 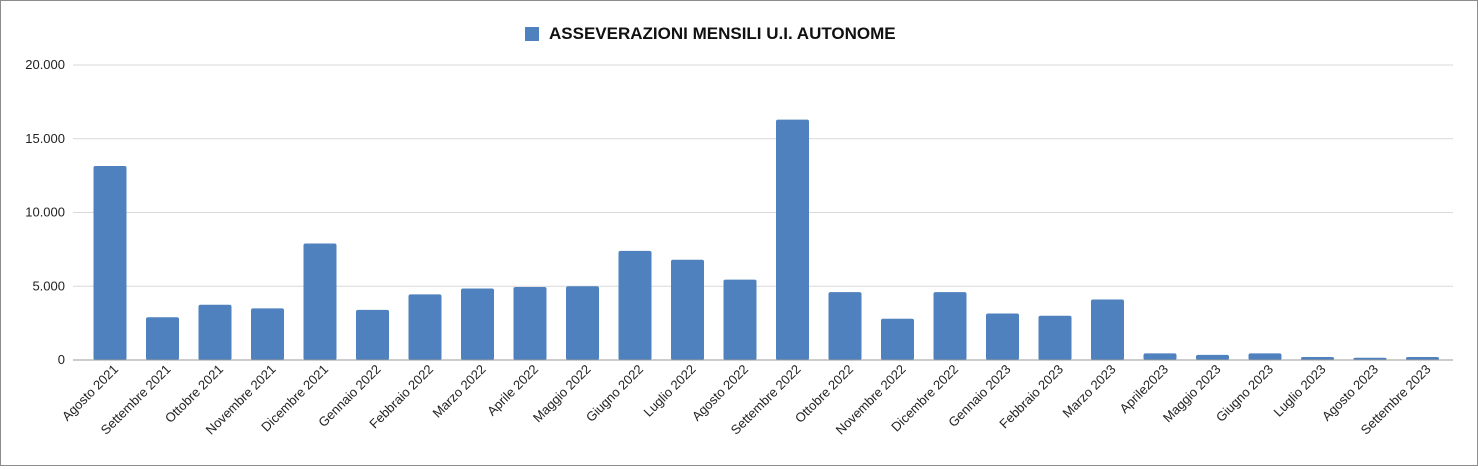 What do you see at coordinates (45, 64) in the screenshot?
I see `y-tick-label: 20.000` at bounding box center [45, 64].